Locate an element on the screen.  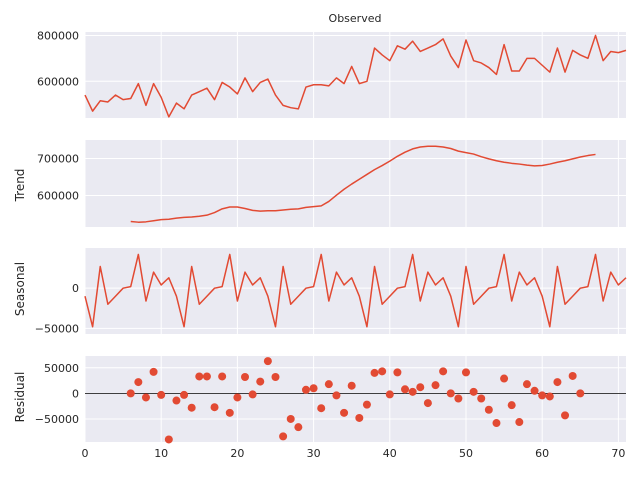
residual-y-tick-label: −50000 is located at coordinates (57, 419).